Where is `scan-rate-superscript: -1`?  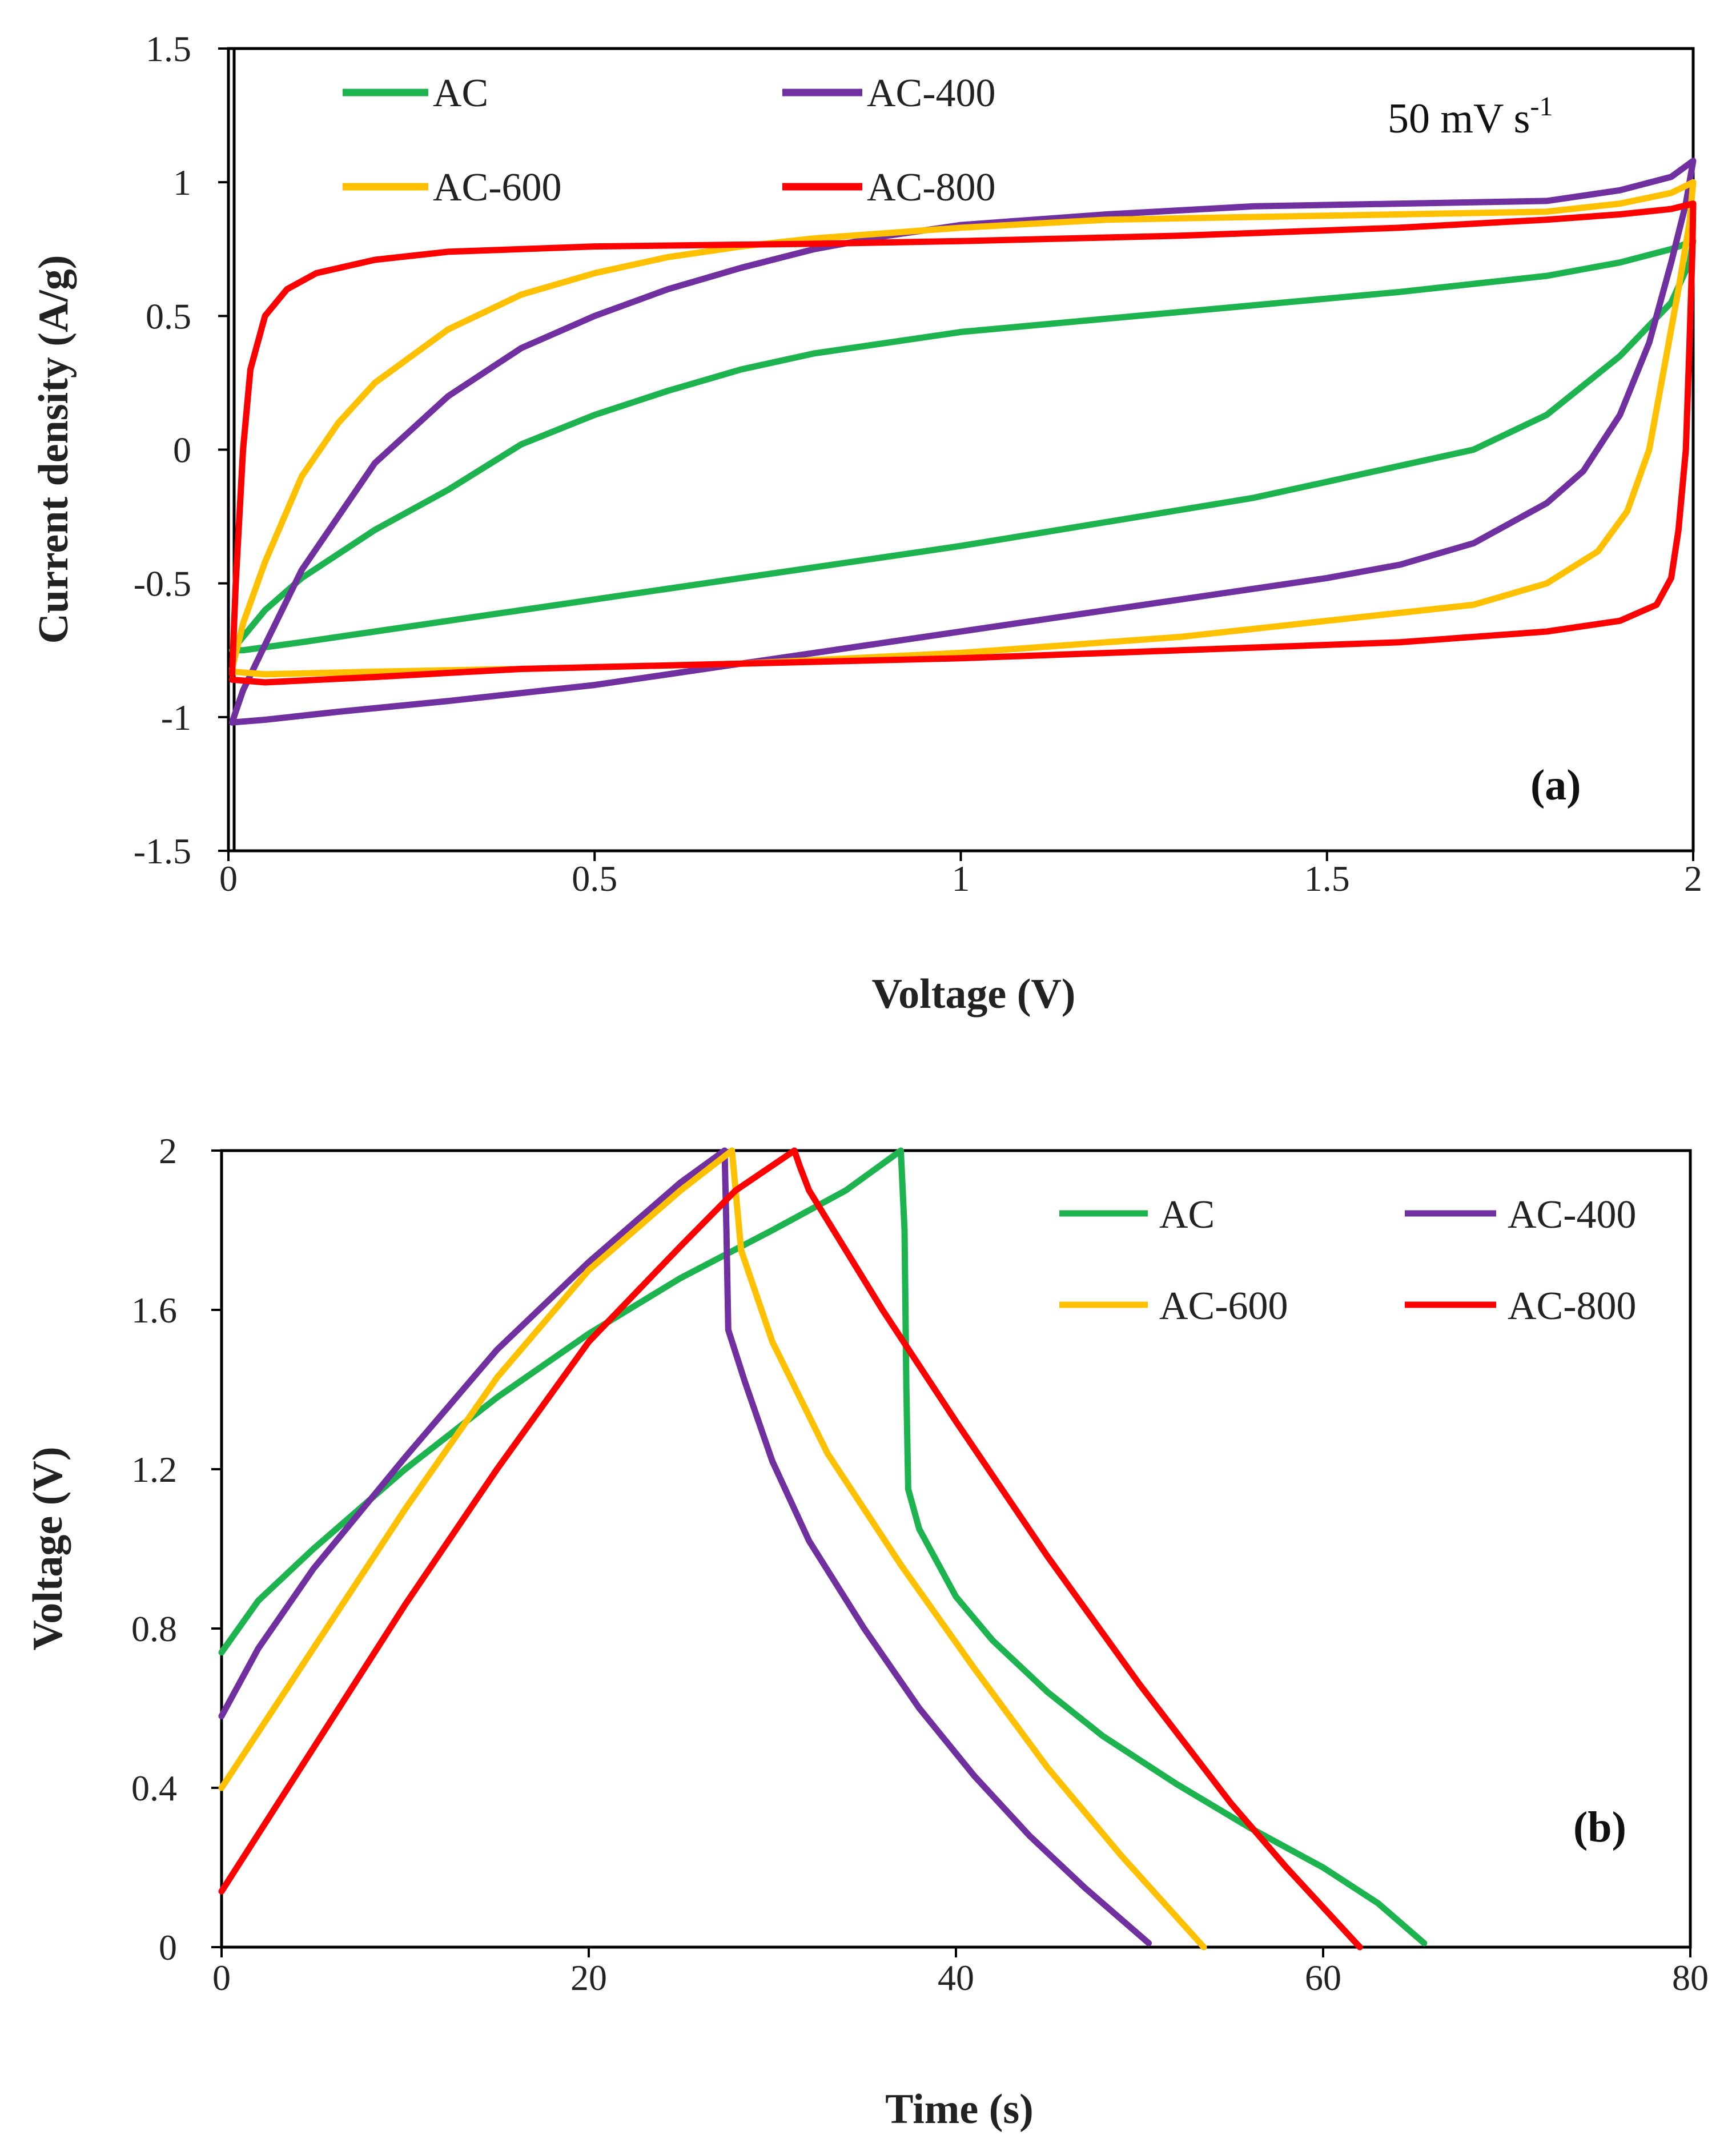
scan-rate-superscript: -1 is located at coordinates (1541, 106).